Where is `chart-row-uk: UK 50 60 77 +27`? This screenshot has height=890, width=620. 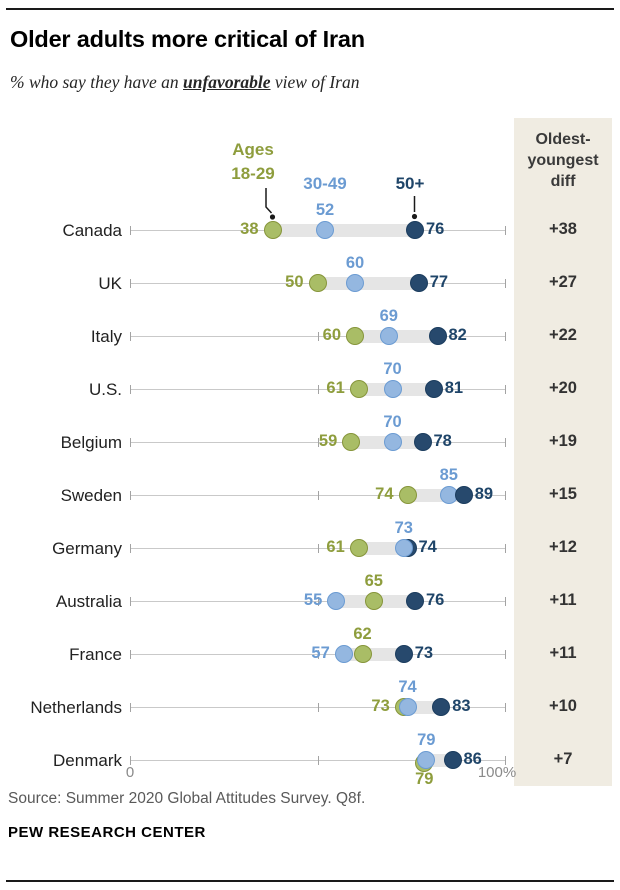 chart-row-uk: UK 50 60 77 +27 is located at coordinates (310, 282).